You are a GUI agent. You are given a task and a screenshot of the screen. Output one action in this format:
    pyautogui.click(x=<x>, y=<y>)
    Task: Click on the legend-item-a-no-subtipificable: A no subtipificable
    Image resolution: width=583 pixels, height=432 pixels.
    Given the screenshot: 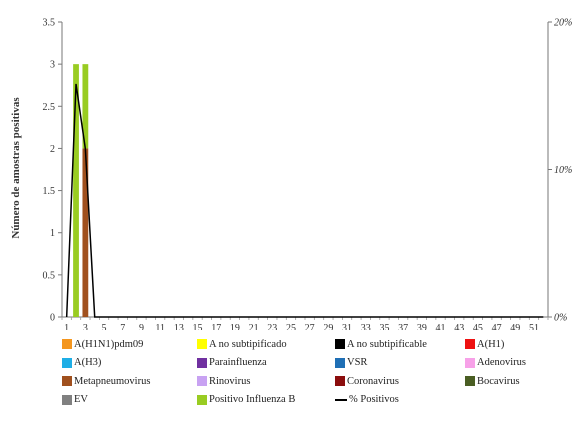 What is the action you would take?
    pyautogui.click(x=381, y=344)
    